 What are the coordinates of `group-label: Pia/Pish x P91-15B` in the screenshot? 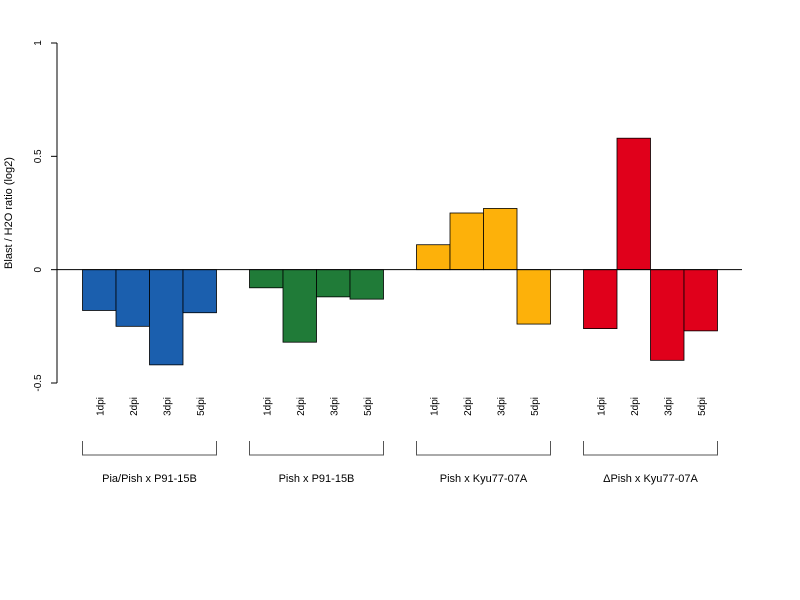 It's located at (149, 479).